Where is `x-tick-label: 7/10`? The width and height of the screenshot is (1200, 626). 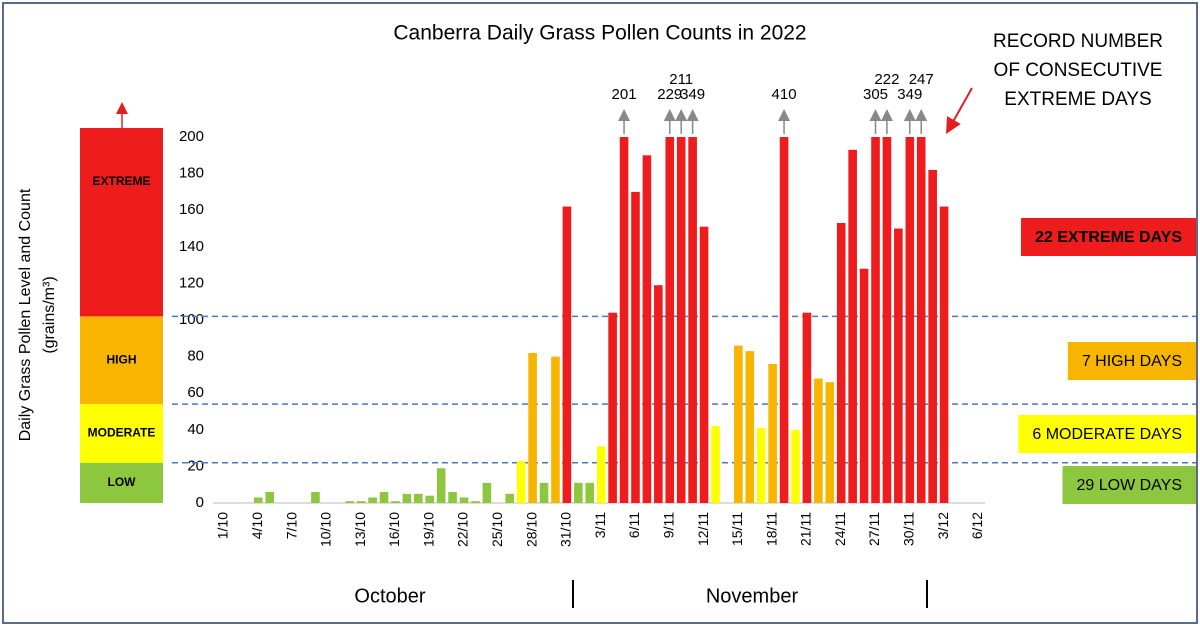
x-tick-label: 7/10 is located at coordinates (291, 525).